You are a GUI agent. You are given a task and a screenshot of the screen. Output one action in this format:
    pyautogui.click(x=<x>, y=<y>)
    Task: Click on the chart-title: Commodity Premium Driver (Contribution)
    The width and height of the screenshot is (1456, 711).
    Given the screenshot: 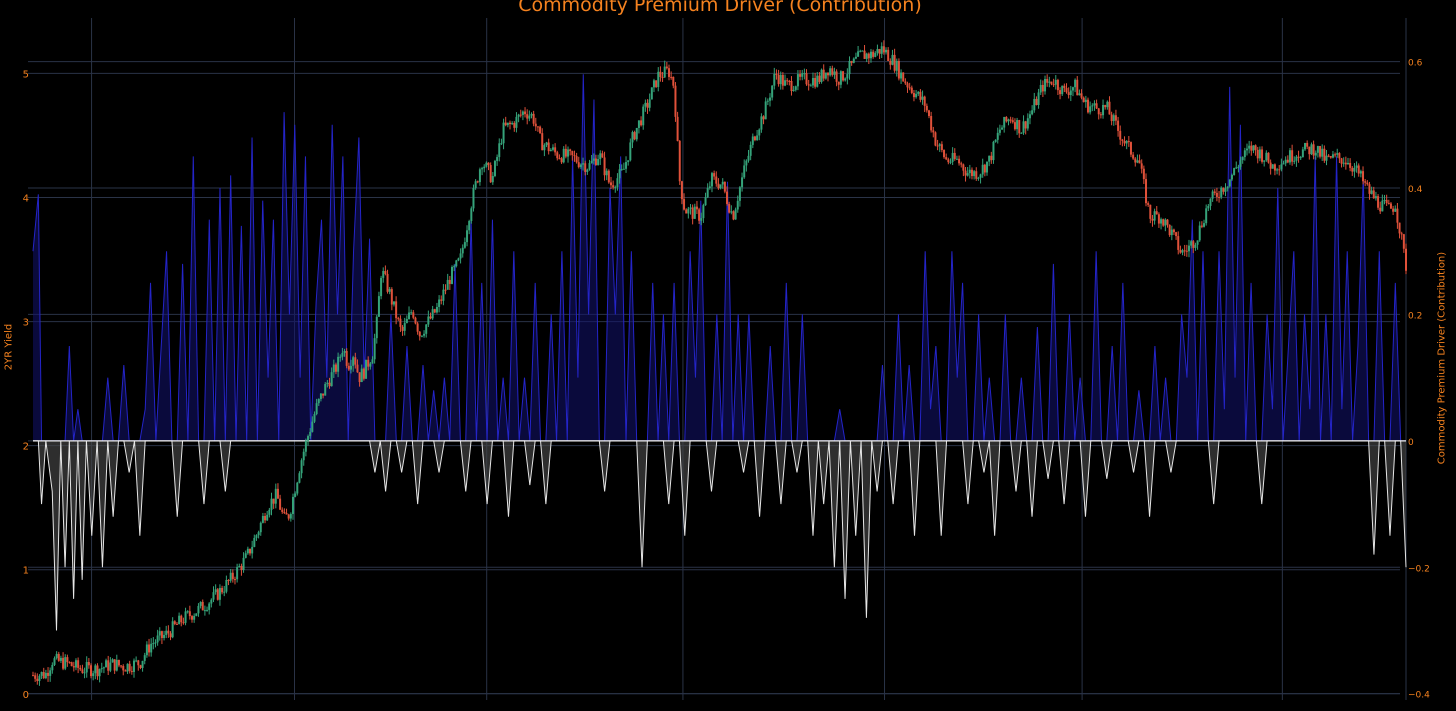 What is the action you would take?
    pyautogui.click(x=720, y=8)
    